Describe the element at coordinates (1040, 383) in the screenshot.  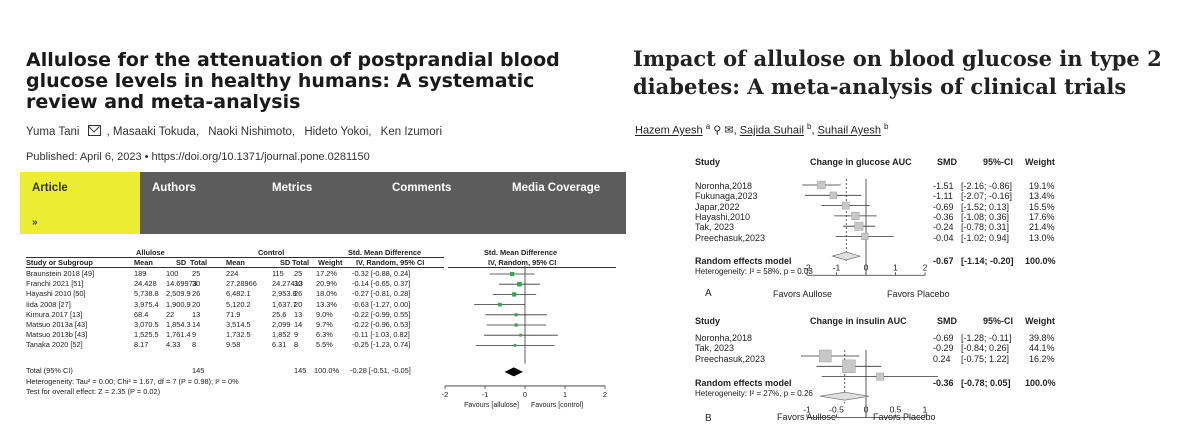
I see `panel-b-pooled-weight: 100.0%` at that location.